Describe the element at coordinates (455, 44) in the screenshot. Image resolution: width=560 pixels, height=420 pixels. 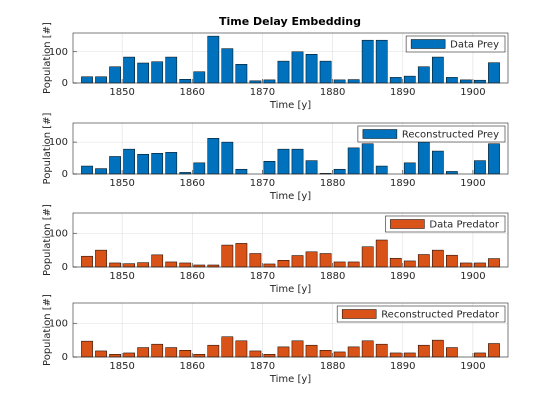
I see `legend: Data Prey` at that location.